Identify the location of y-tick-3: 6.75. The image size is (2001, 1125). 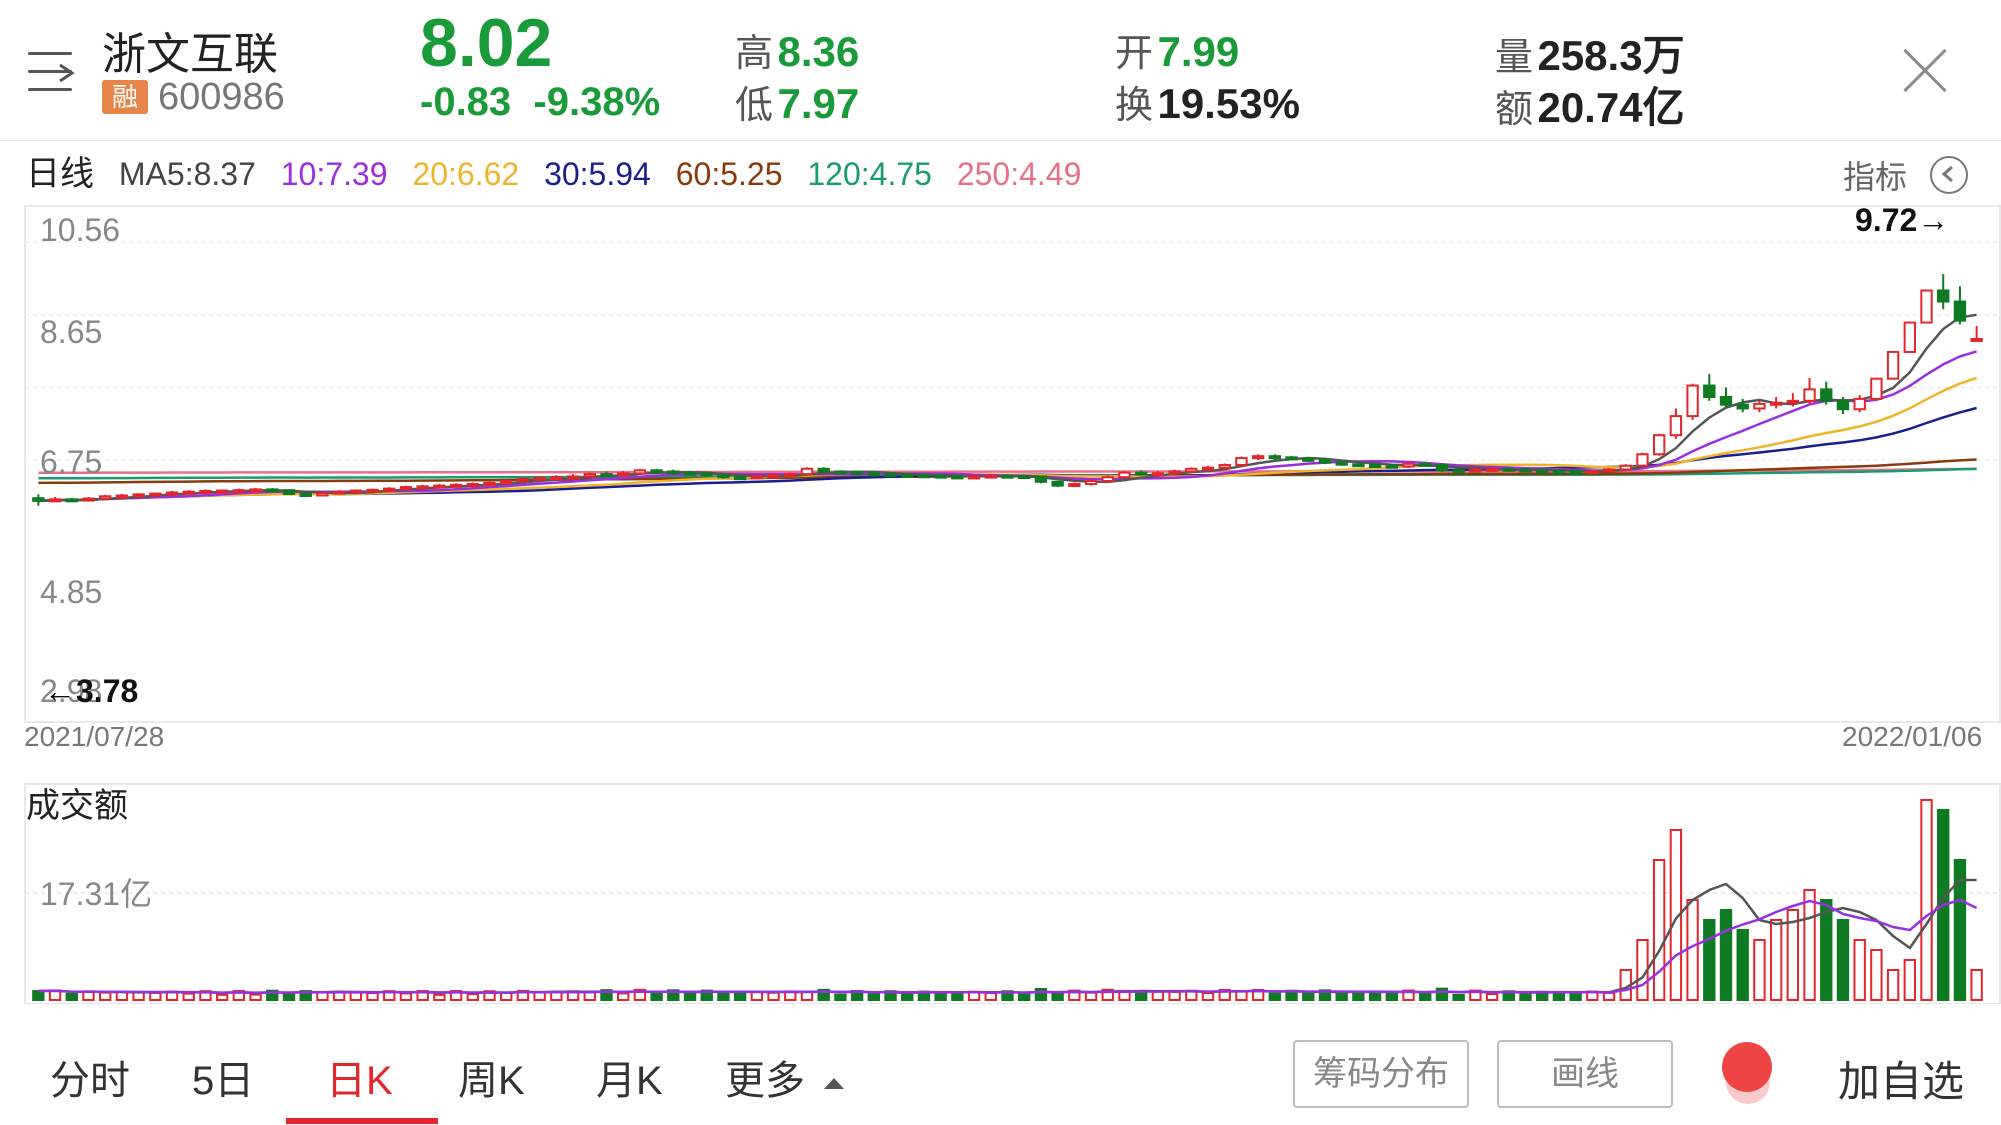
(71, 462).